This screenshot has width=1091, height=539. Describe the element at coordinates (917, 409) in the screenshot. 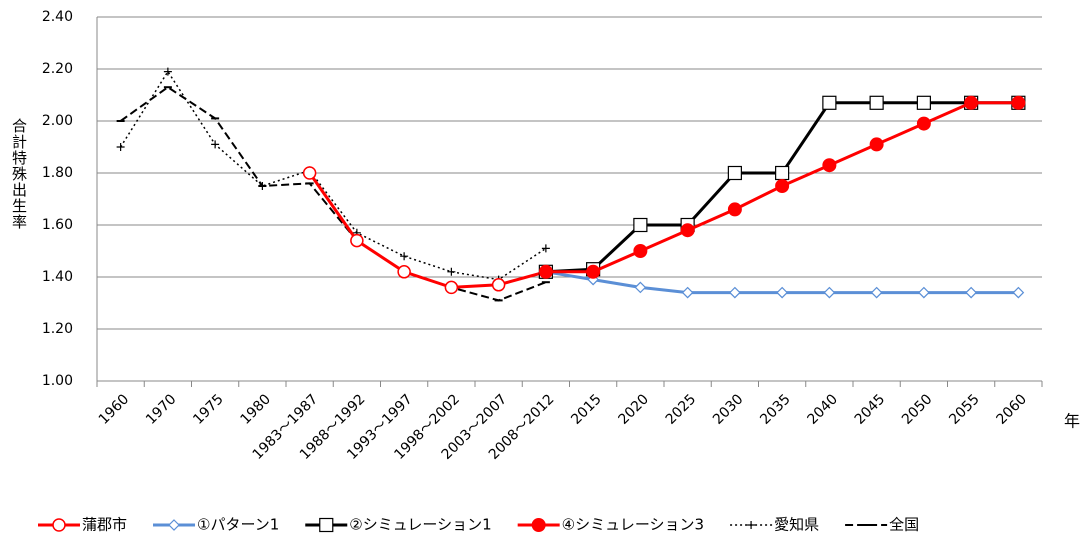

I see `x-tick-label: 2050` at that location.